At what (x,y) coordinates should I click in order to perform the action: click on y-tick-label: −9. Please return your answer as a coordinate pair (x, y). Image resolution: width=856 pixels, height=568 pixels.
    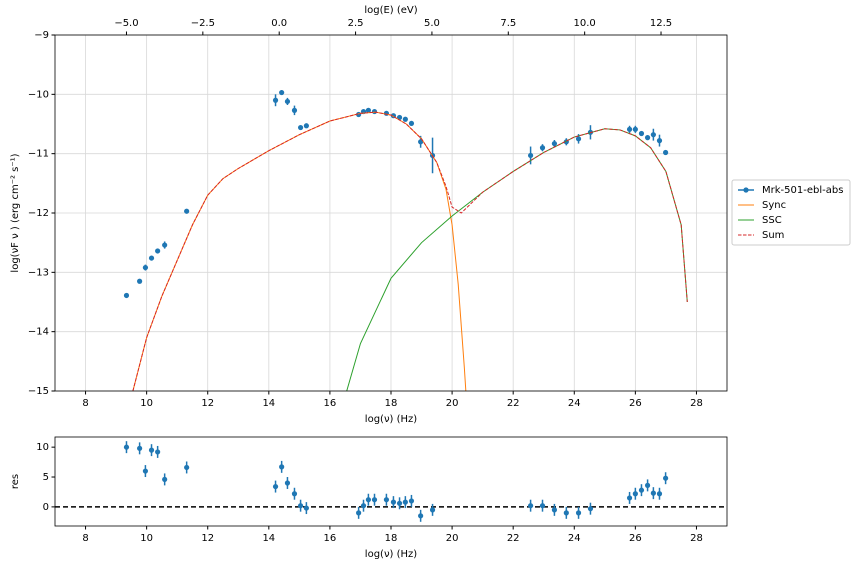
    Looking at the image, I should click on (41, 35).